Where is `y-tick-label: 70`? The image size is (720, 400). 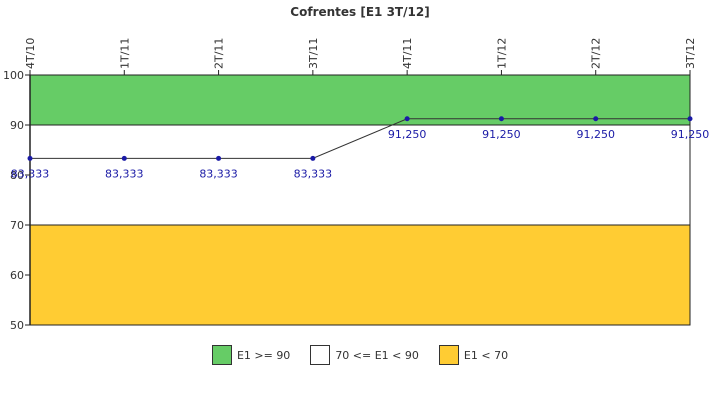
y-tick-label: 70 is located at coordinates (17, 225).